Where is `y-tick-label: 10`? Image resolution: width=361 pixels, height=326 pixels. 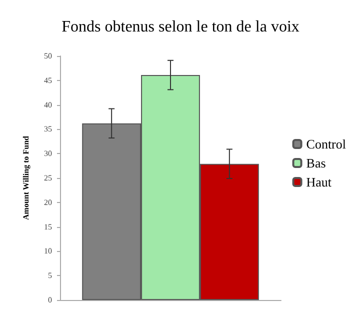
y-tick-label: 10 is located at coordinates (48, 251).